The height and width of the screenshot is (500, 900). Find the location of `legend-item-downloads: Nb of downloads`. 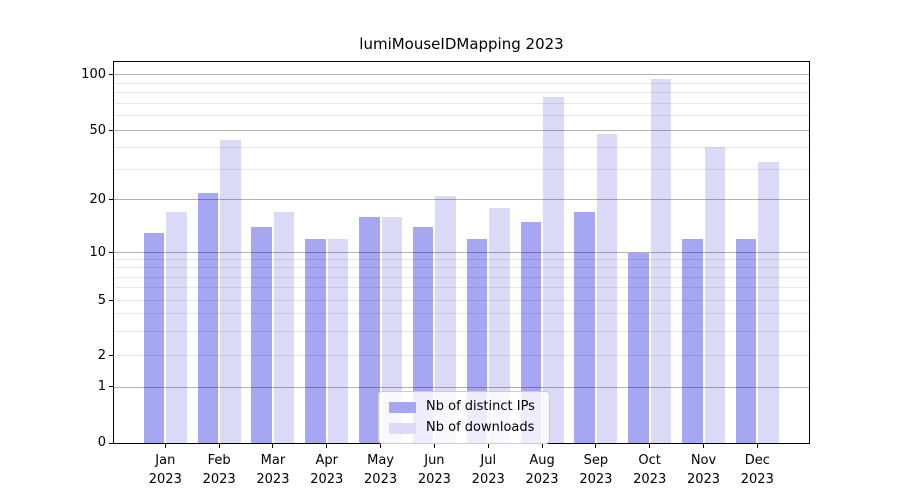

legend-item-downloads: Nb of downloads is located at coordinates (464, 428).